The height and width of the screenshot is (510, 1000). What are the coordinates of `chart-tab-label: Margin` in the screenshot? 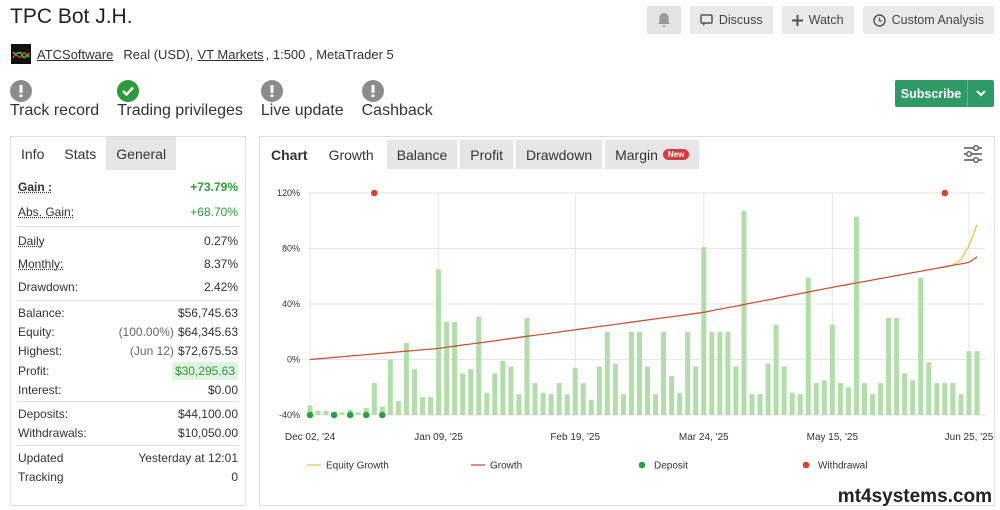 It's located at (636, 154).